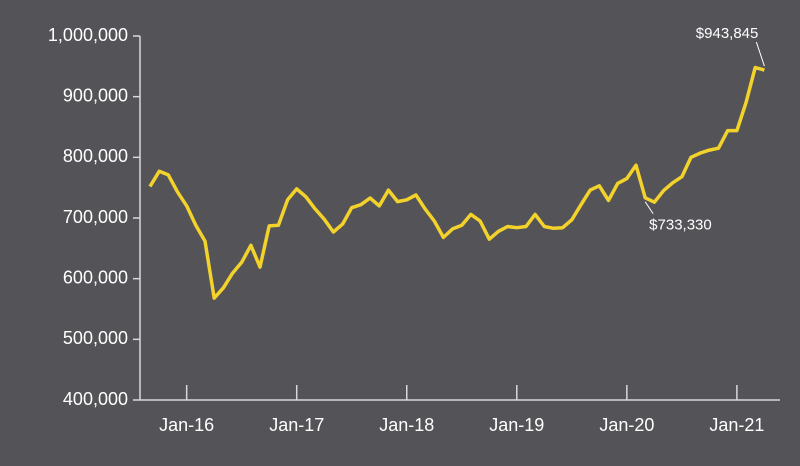  Describe the element at coordinates (626, 425) in the screenshot. I see `x-tick-label: Jan-20` at that location.